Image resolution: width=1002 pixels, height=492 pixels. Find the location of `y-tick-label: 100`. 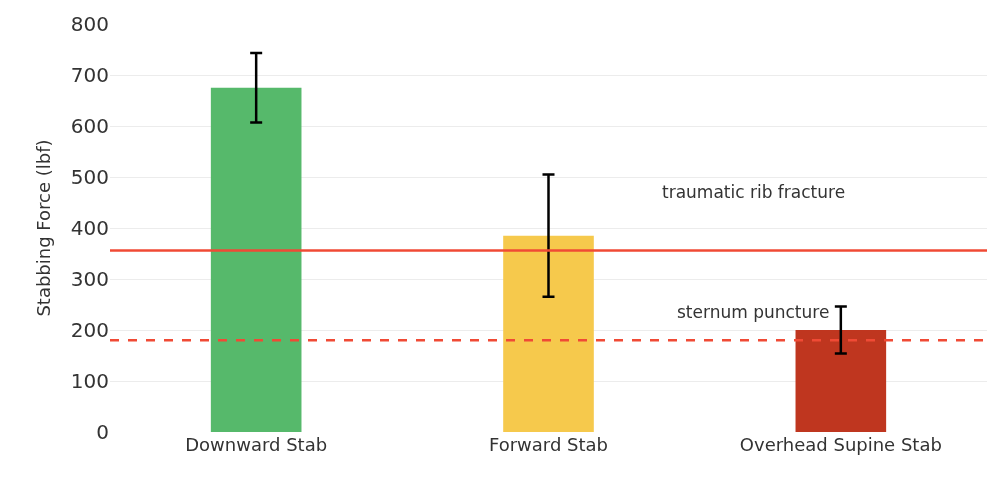

y-tick-label: 100 is located at coordinates (89, 381).